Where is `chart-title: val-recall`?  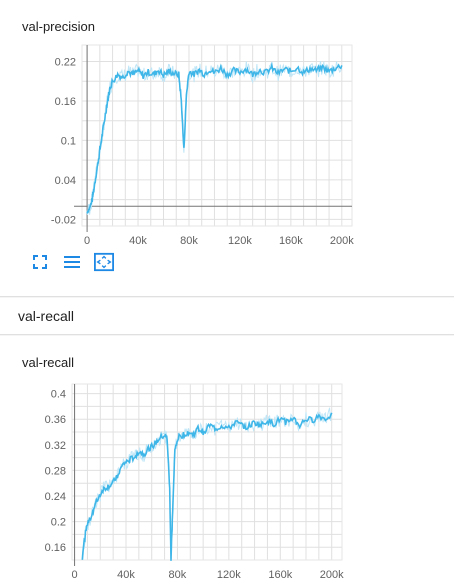 chart-title: val-recall is located at coordinates (48, 362).